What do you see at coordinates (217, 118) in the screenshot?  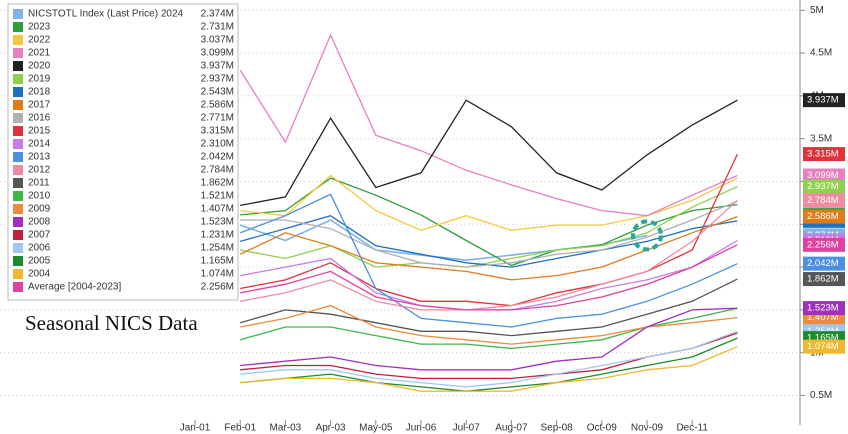 I see `legend-value: 2.771M` at bounding box center [217, 118].